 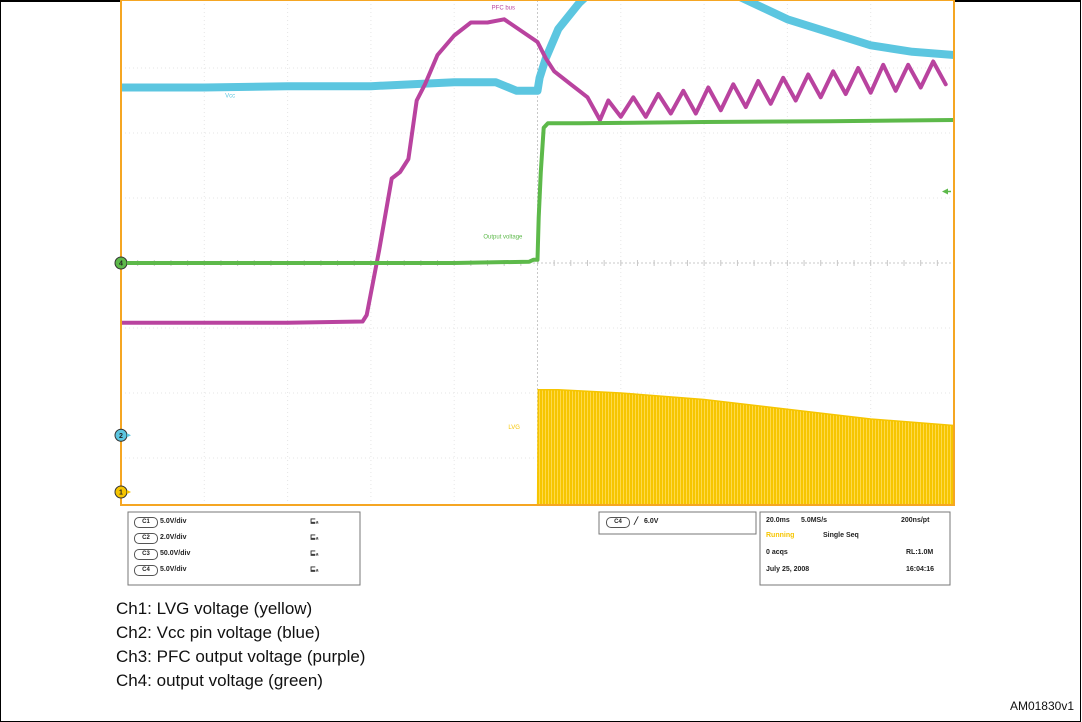 What do you see at coordinates (814, 521) in the screenshot?
I see `sample-rate: 5.0MS/s` at bounding box center [814, 521].